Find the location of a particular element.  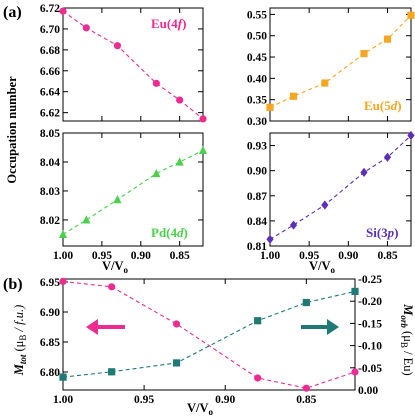

y-tick-label: 0.81 is located at coordinates (257, 247).